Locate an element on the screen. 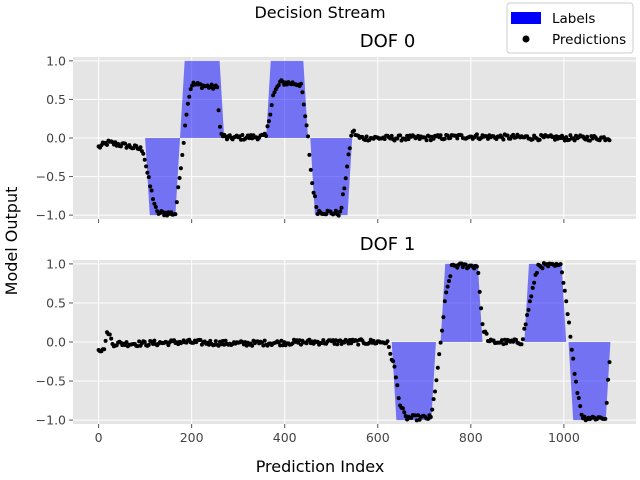 Image resolution: width=640 pixels, height=480 pixels. legend-predictions-marker is located at coordinates (526, 39).